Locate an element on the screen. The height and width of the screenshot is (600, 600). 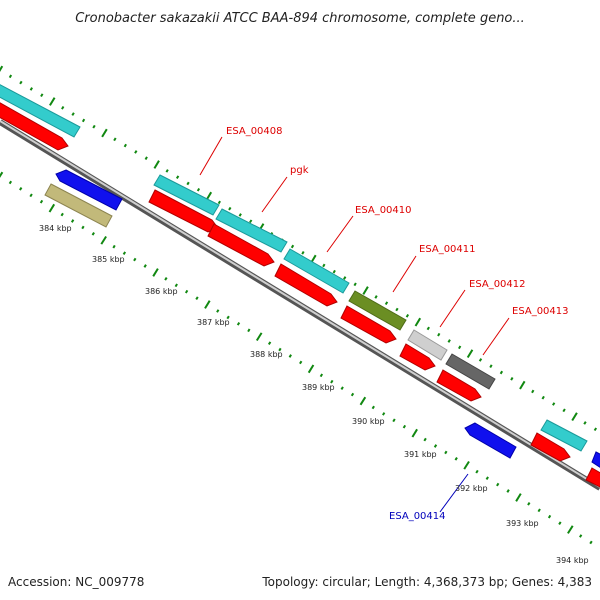
scale-label: 392 kbp is located at coordinates (471, 488).